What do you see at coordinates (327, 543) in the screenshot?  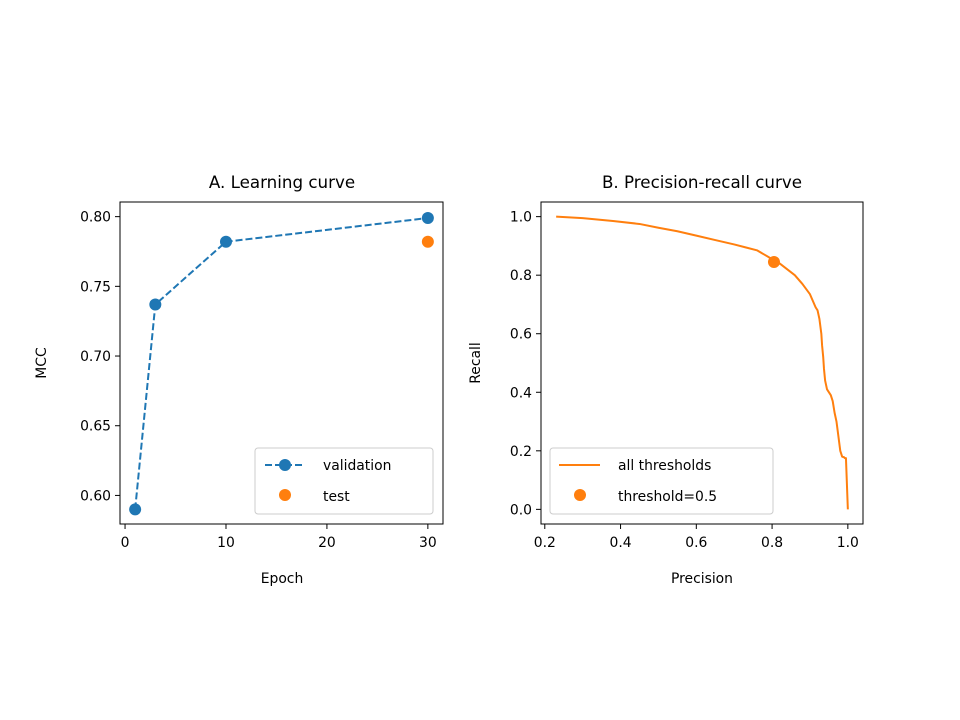 I see `panel-a-x-tick-label: 20` at bounding box center [327, 543].